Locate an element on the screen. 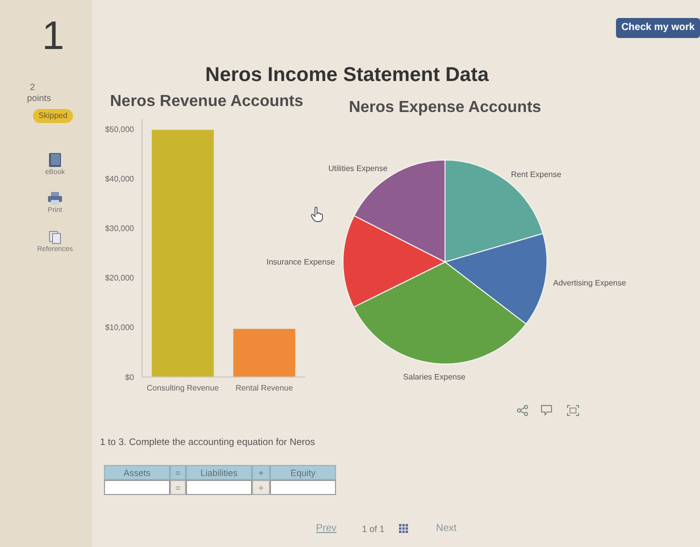 Image resolution: width=700 pixels, height=547 pixels. slice-label: Insurance Expense is located at coordinates (301, 261).